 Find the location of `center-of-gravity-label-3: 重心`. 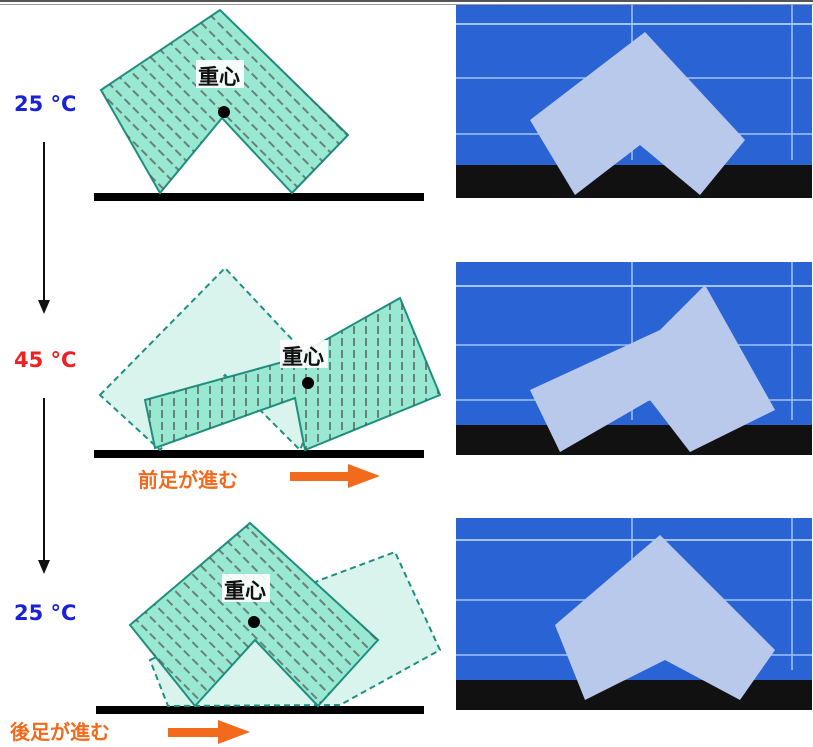

center-of-gravity-label-3: 重心 is located at coordinates (245, 591).